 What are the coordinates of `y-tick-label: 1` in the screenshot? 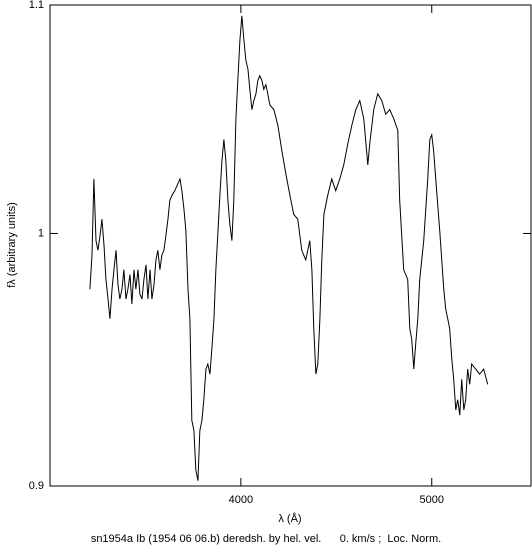 It's located at (41, 233).